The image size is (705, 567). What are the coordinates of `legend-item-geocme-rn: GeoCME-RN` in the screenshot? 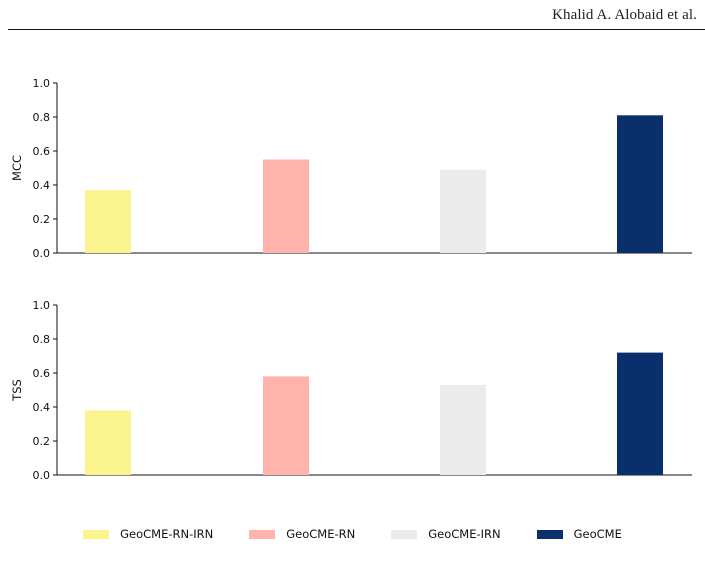 It's located at (302, 534).